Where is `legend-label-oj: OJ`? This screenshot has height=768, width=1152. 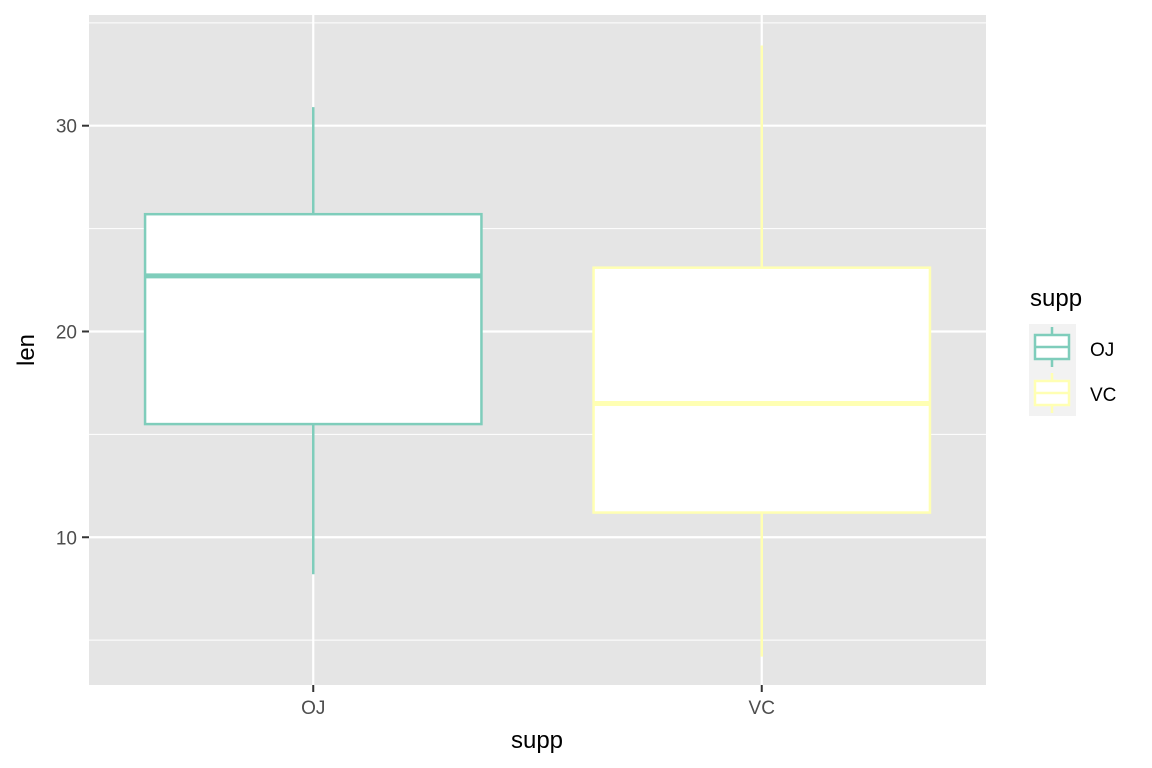
legend-label-oj: OJ is located at coordinates (1102, 350).